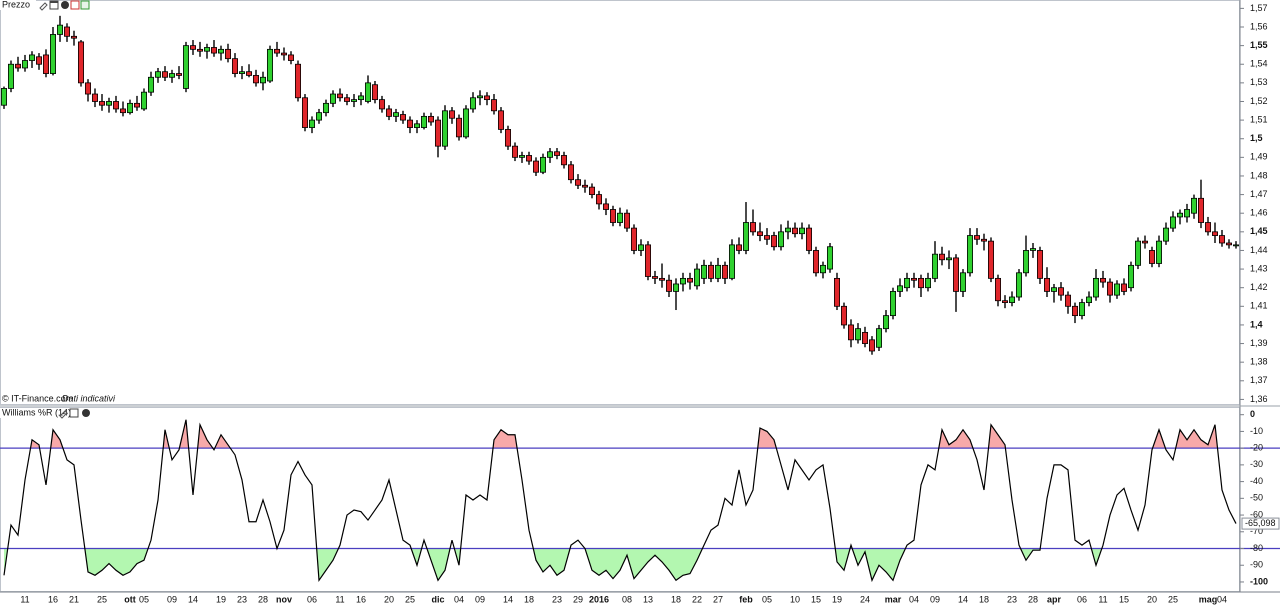  Describe the element at coordinates (54, 2) in the screenshot. I see `window-icon-bar` at that location.